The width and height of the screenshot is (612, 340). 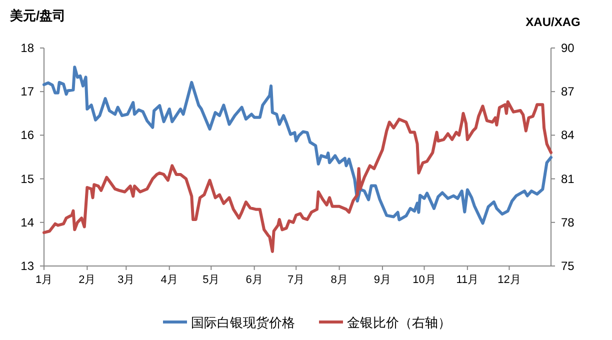 What do you see at coordinates (296, 280) in the screenshot?
I see `xtick: 7月` at bounding box center [296, 280].